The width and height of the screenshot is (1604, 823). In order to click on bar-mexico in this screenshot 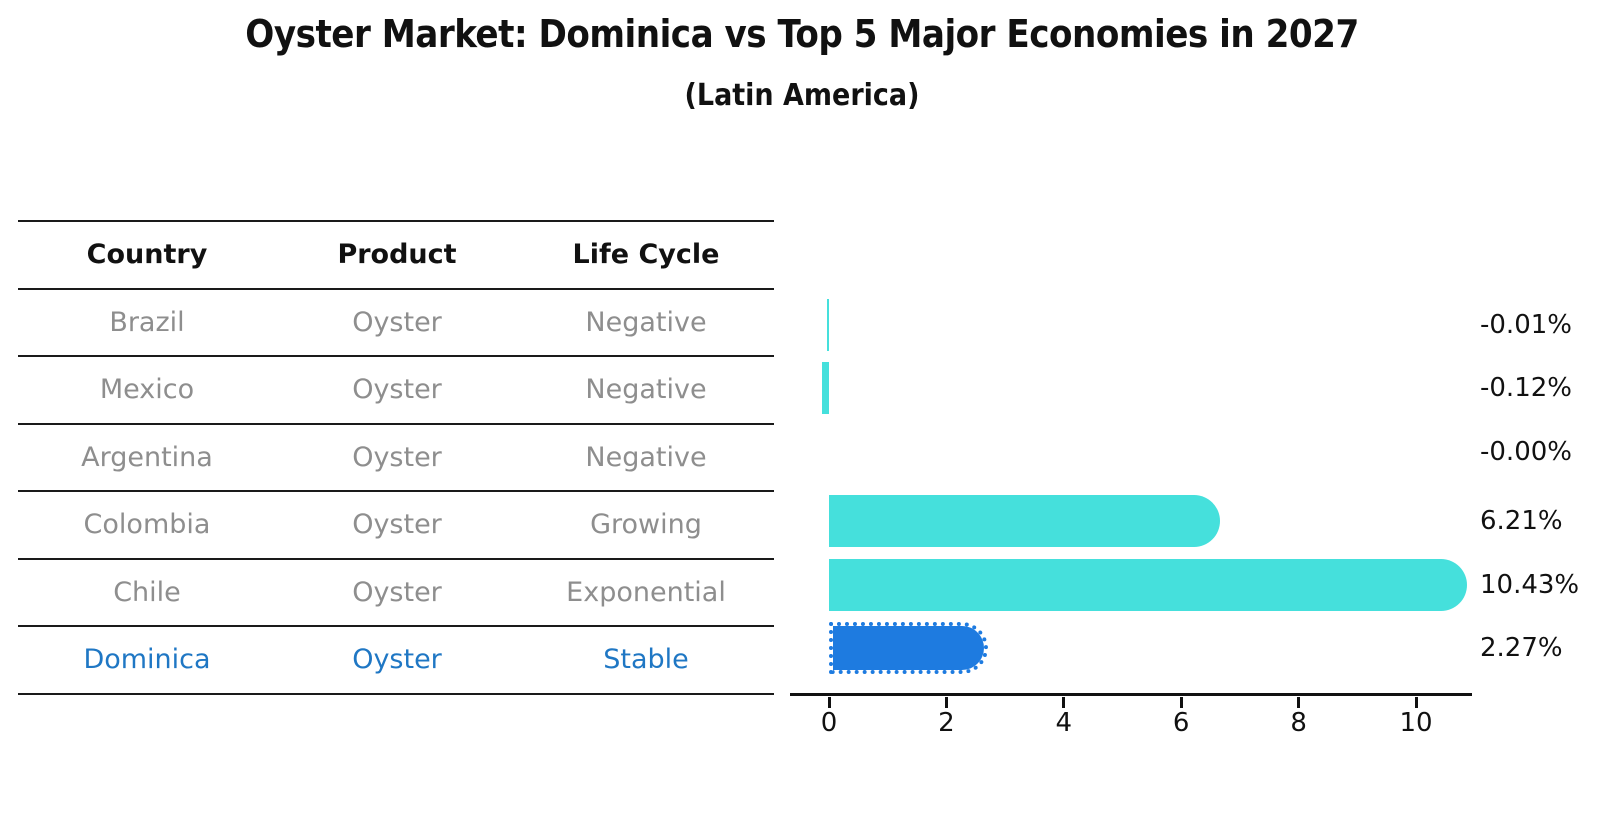, I will do `click(825, 388)`.